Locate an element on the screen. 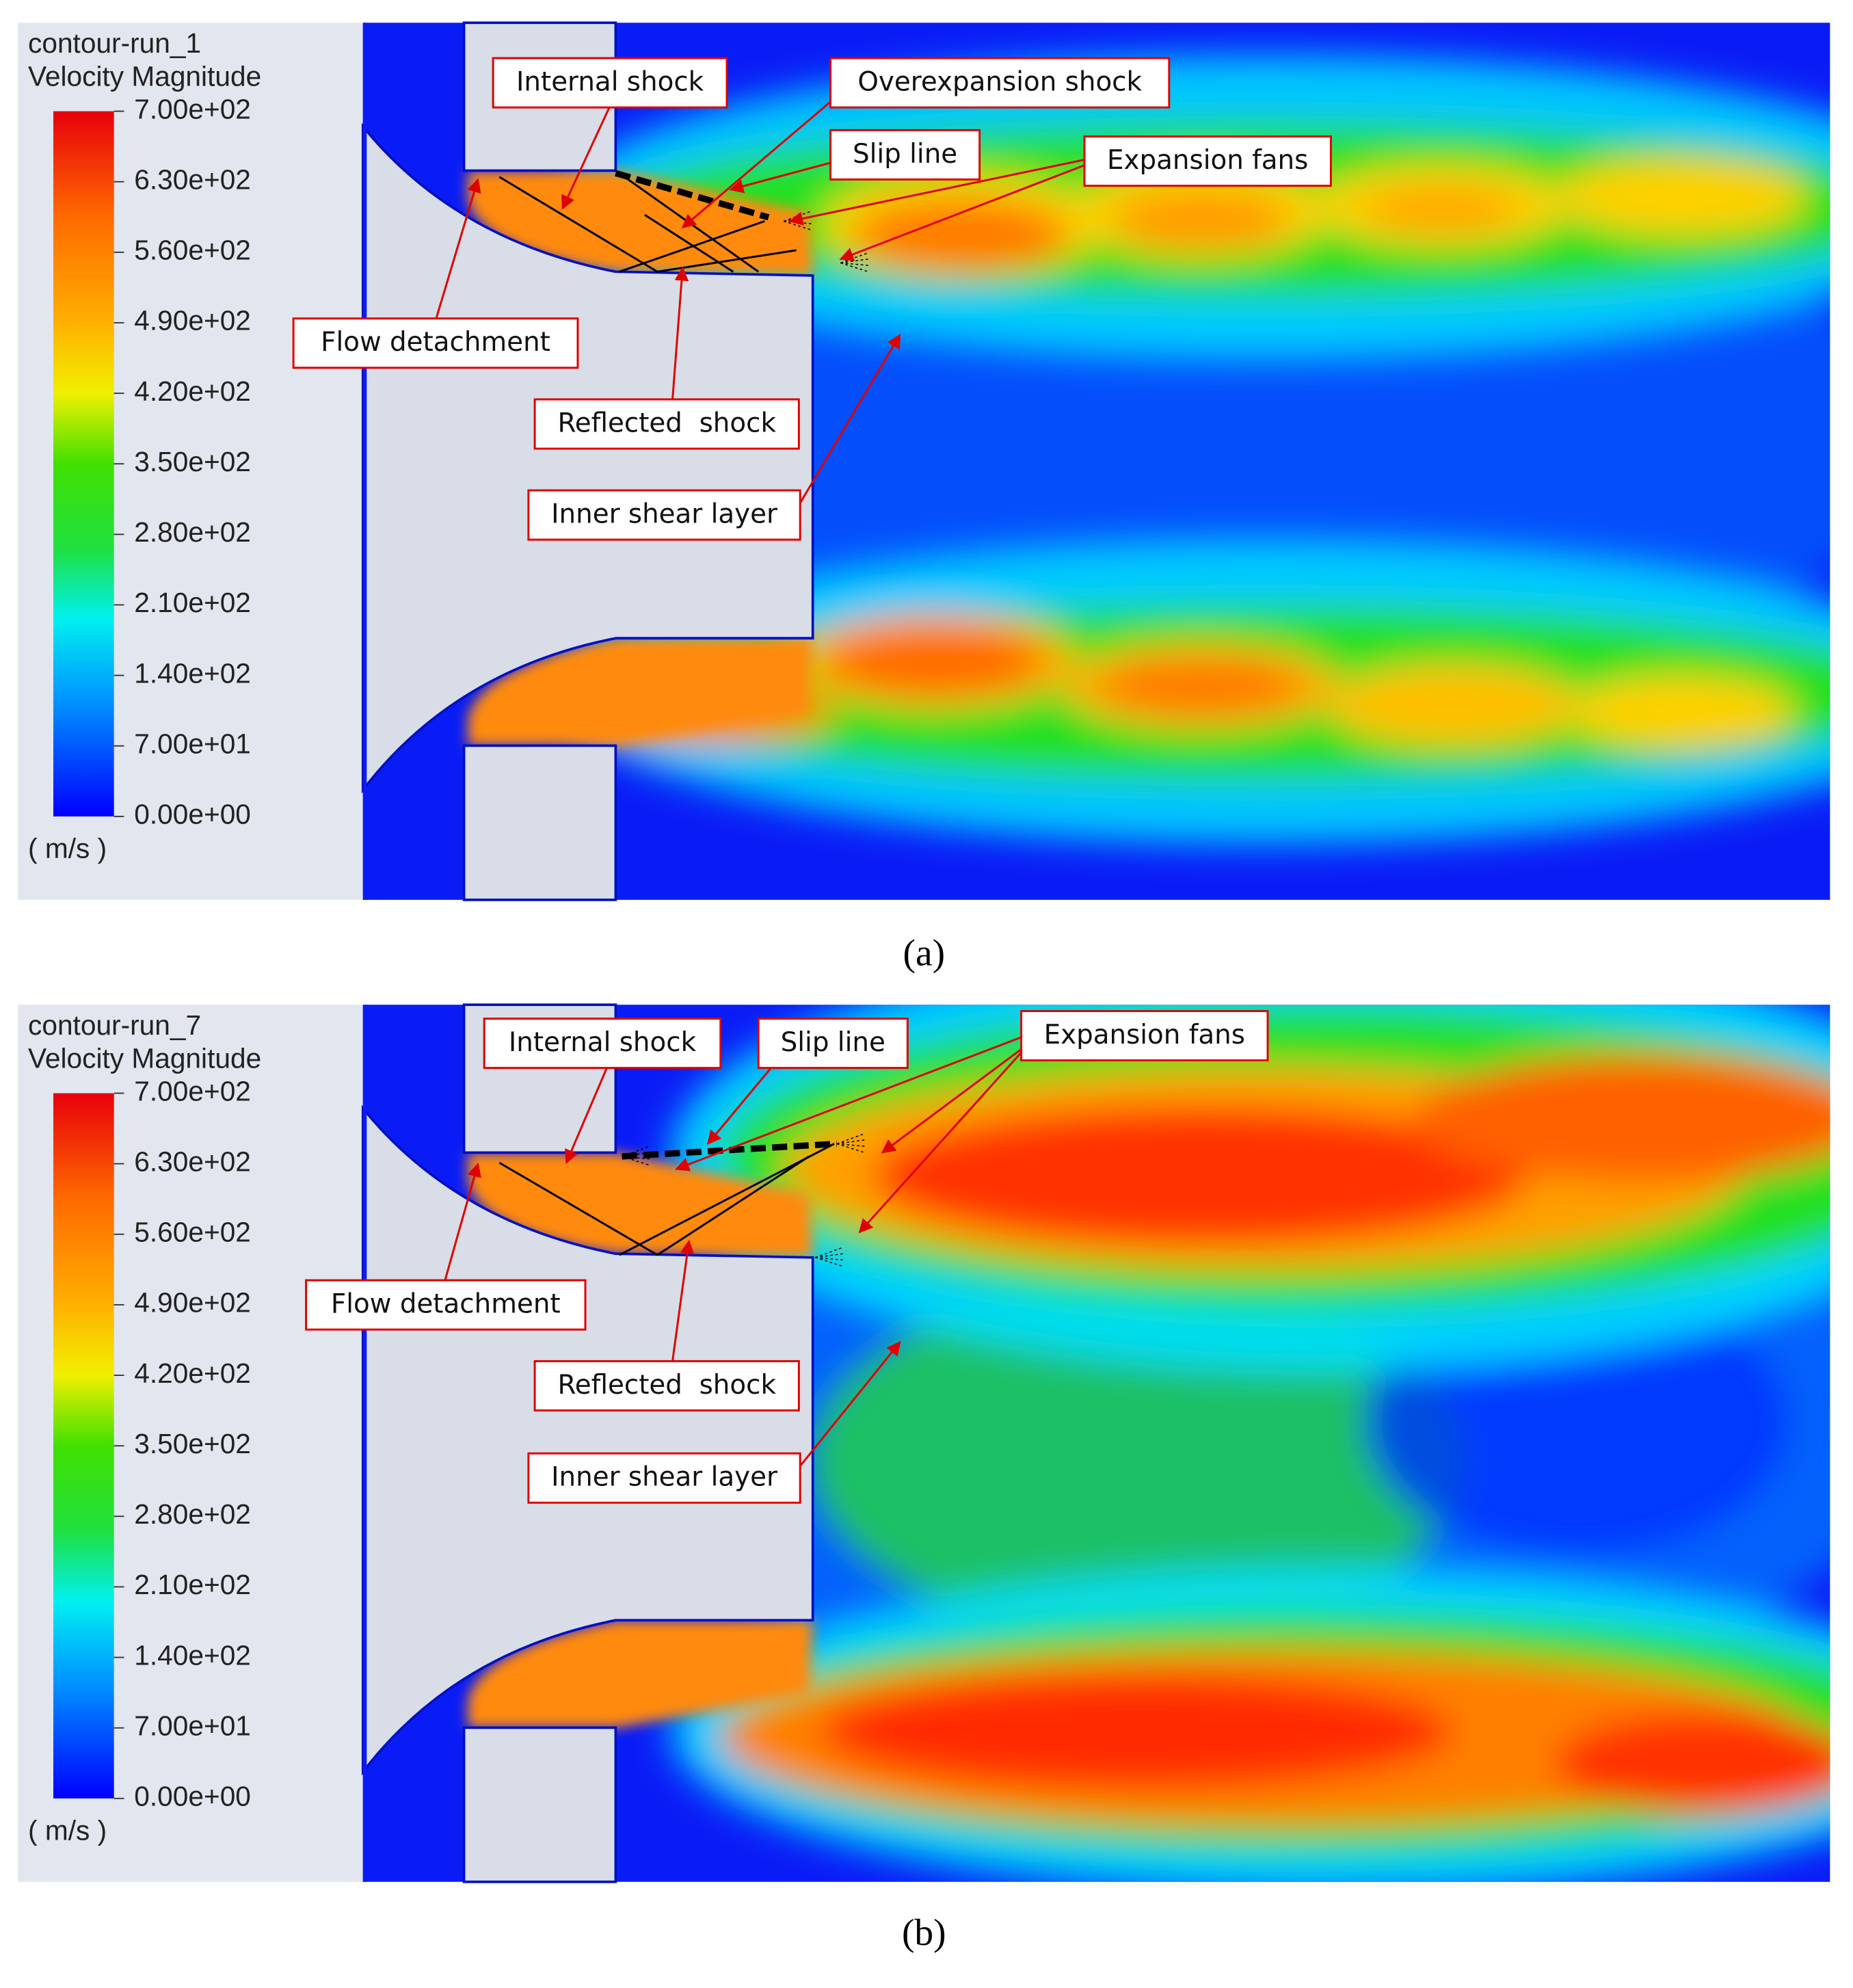  legend-title: contour-run_1 is located at coordinates (114, 43).